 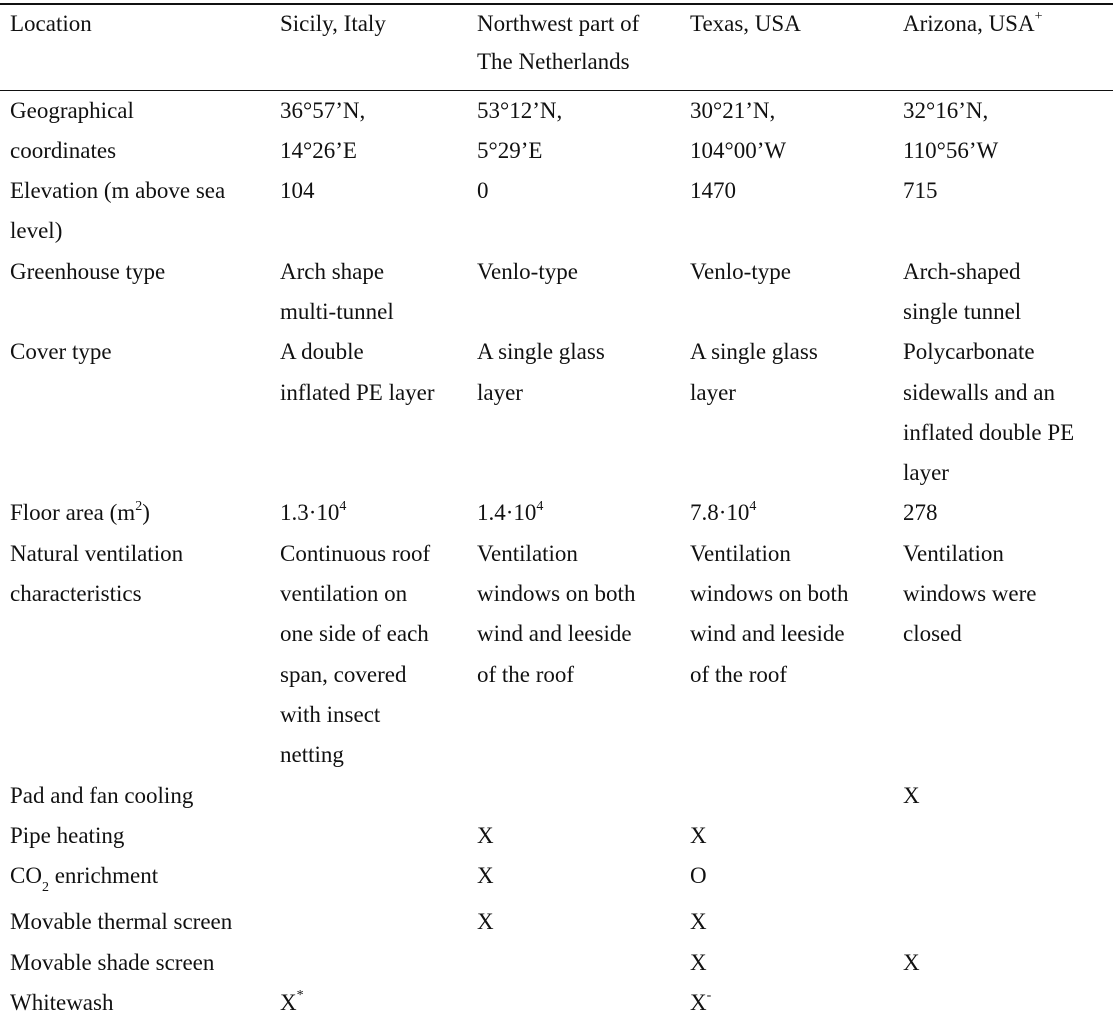 What do you see at coordinates (80, 512) in the screenshot?
I see `row-label: Floor area (m2)` at bounding box center [80, 512].